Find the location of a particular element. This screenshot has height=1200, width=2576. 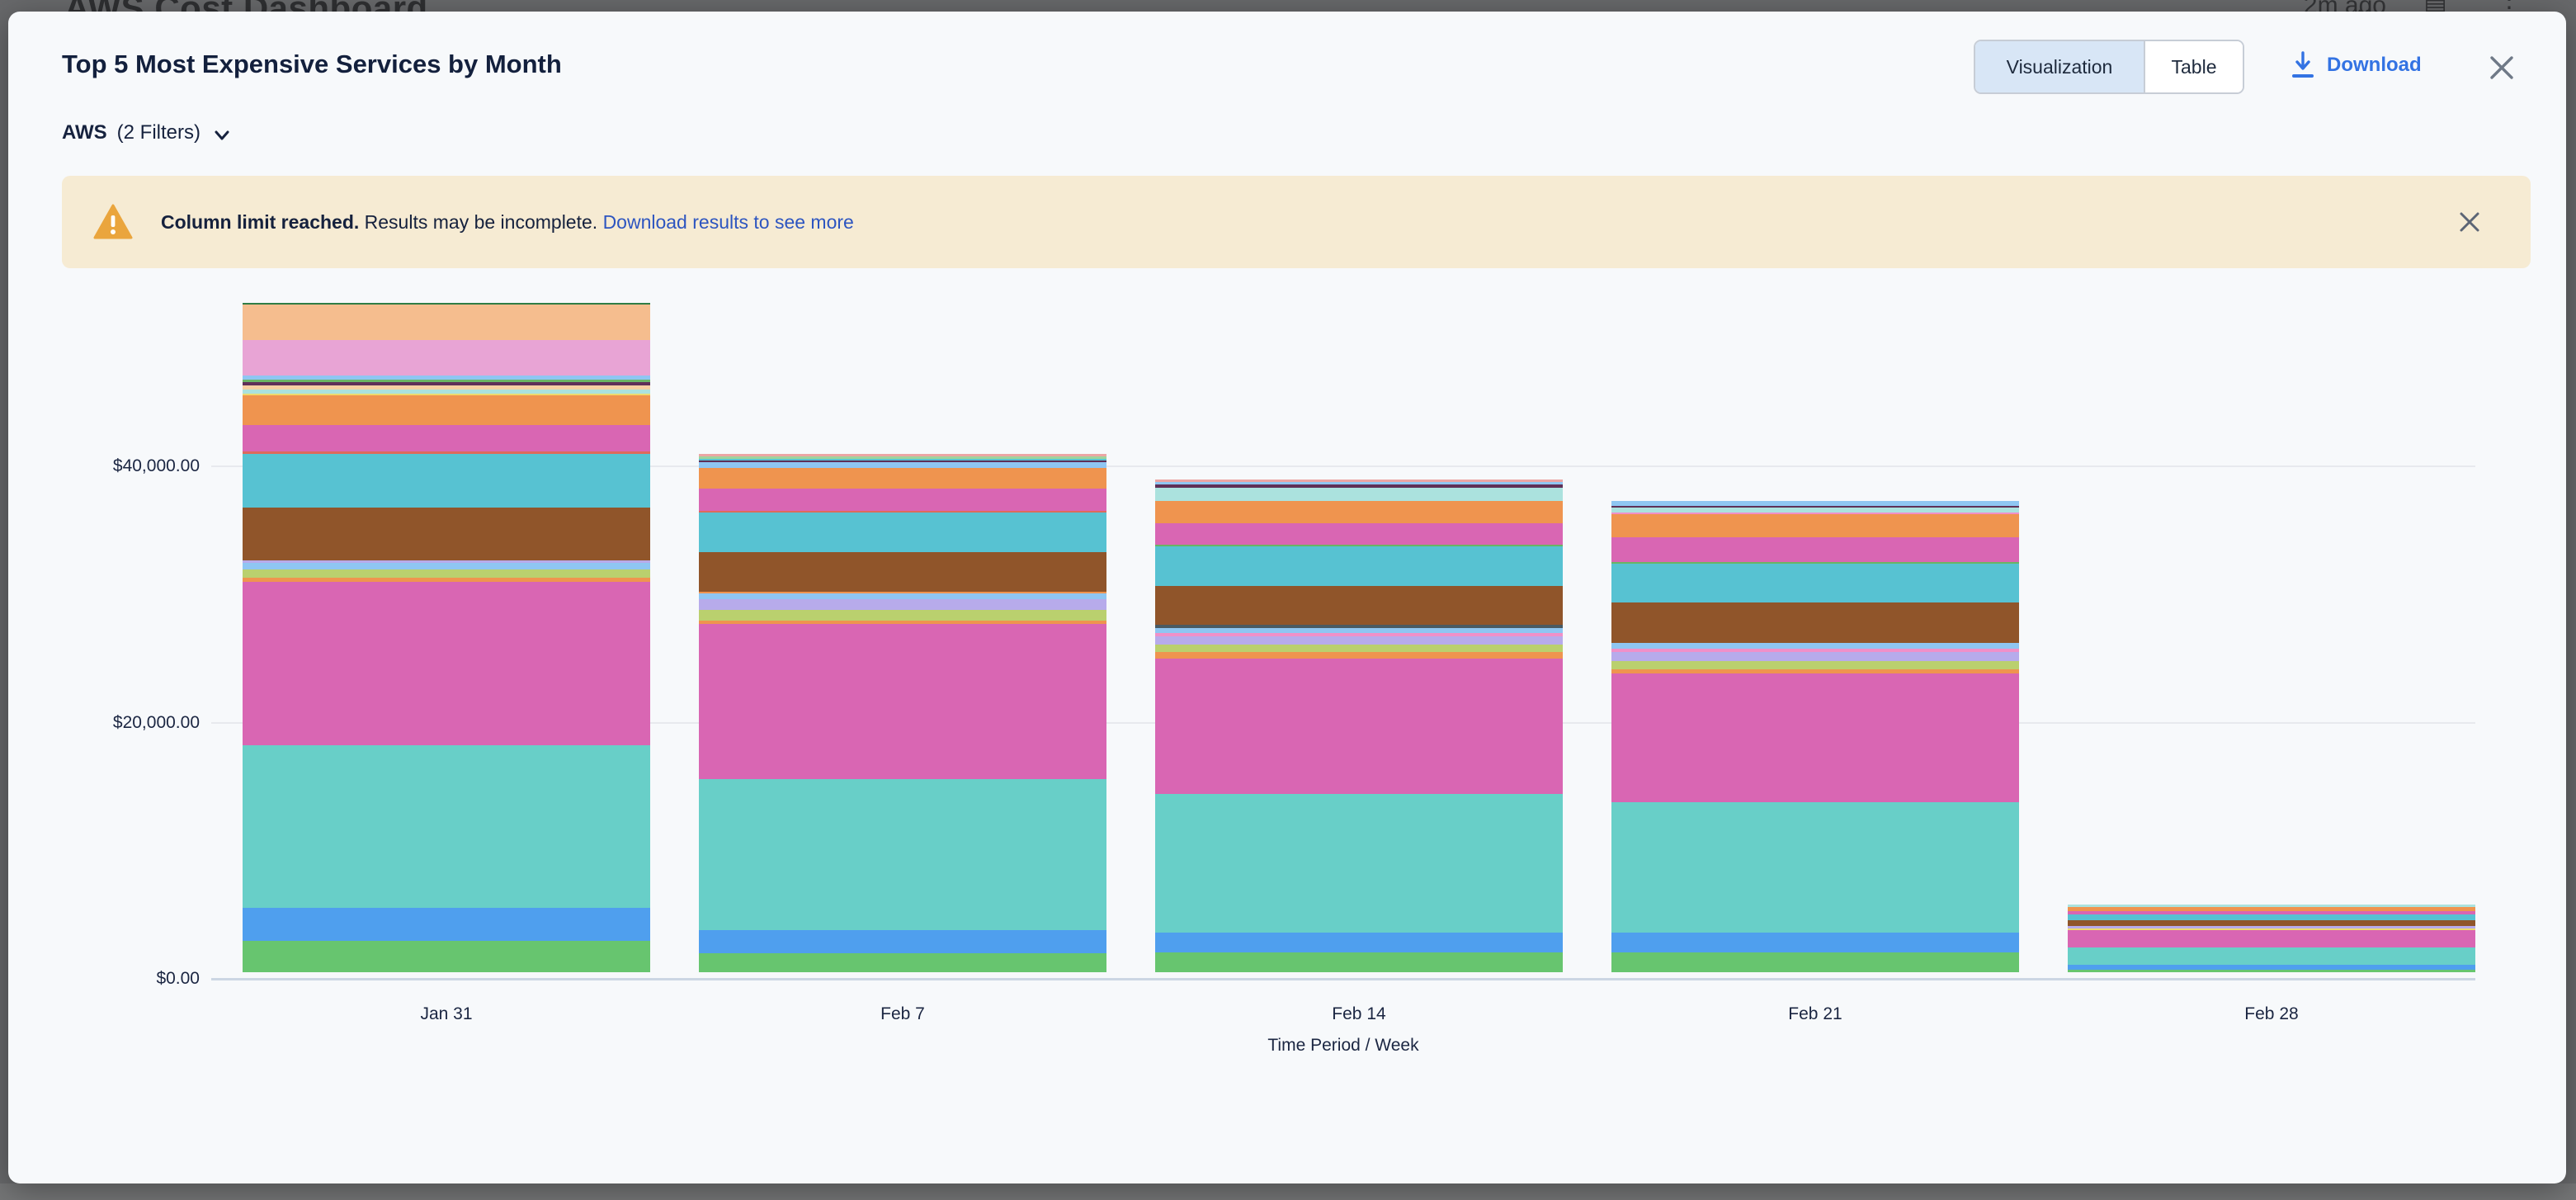

close-icon is located at coordinates (2501, 67).